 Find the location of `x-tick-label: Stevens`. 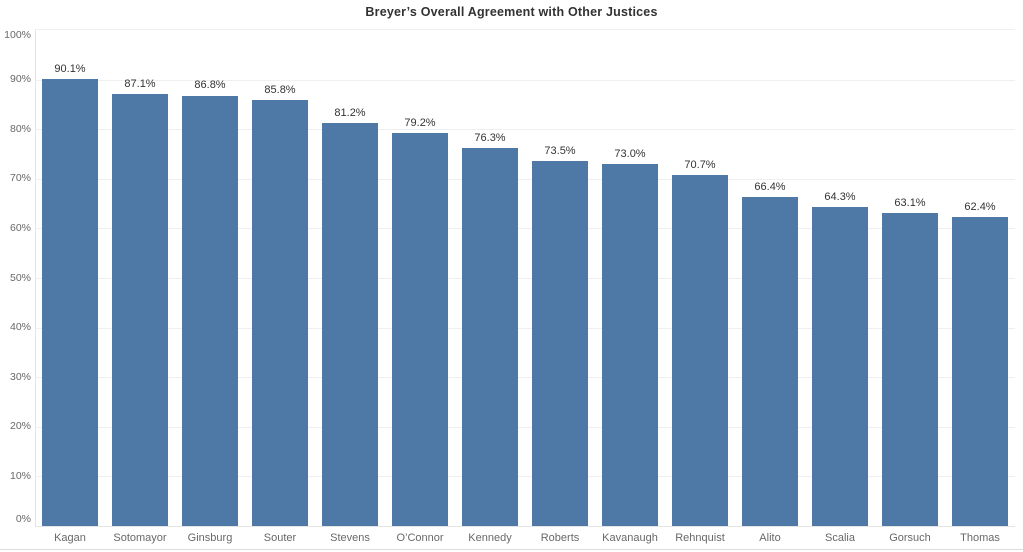

x-tick-label: Stevens is located at coordinates (350, 538).